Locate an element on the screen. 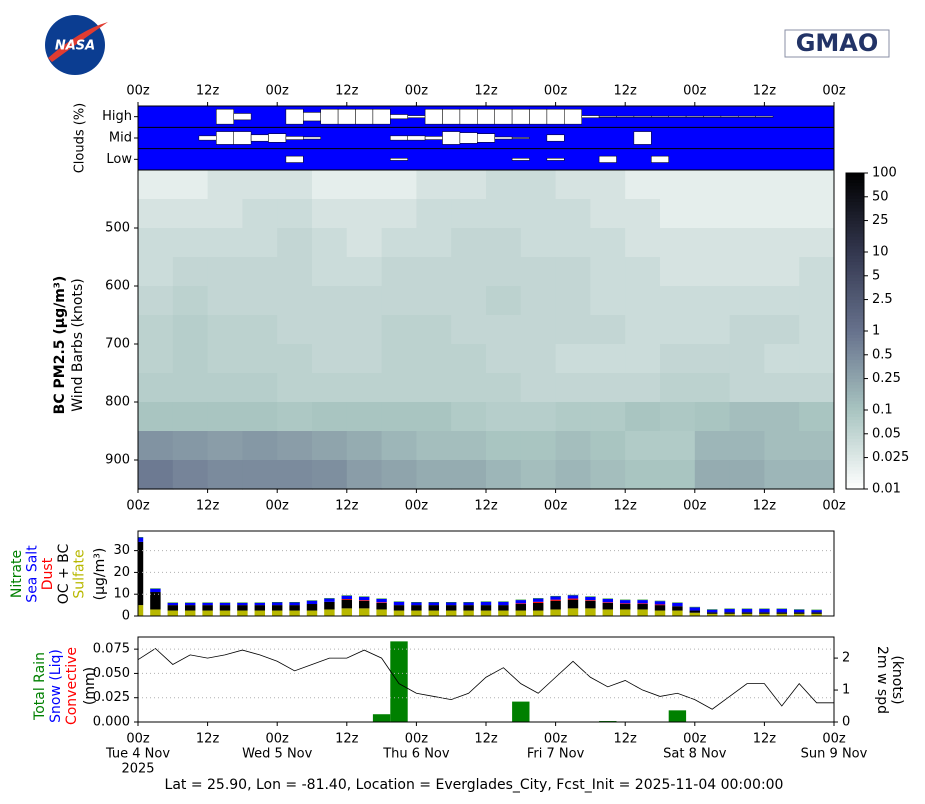 Image resolution: width=925 pixels, height=804 pixels. y-tick-label: 800 is located at coordinates (117, 402).